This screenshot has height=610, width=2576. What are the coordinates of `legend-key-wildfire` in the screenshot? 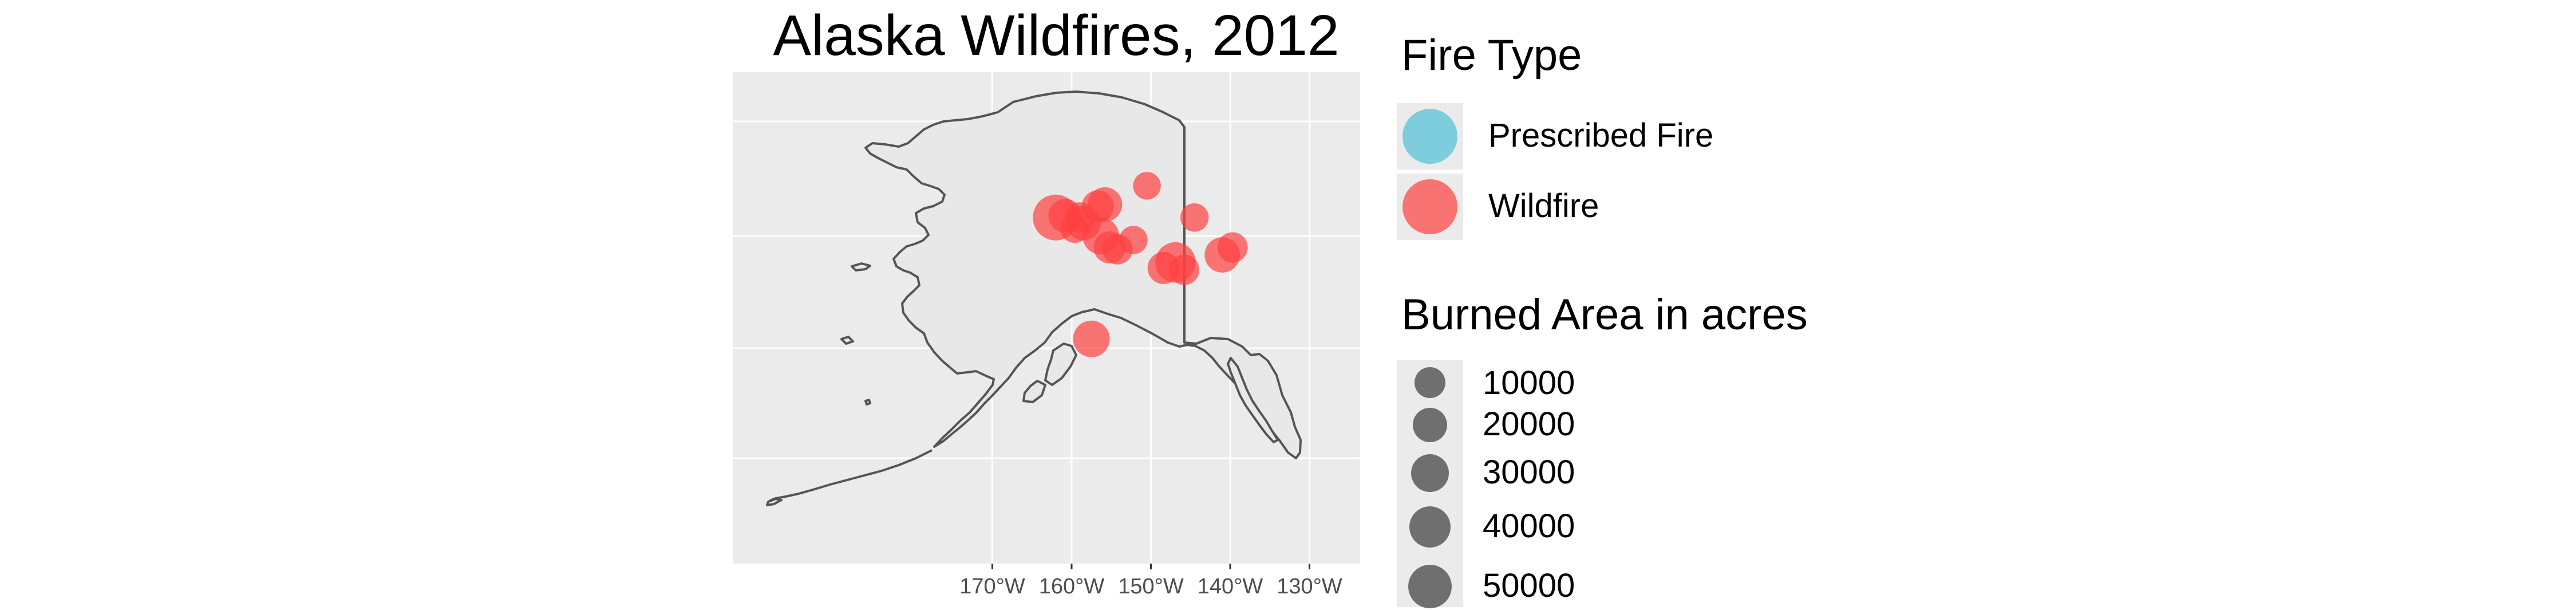 It's located at (1429, 207).